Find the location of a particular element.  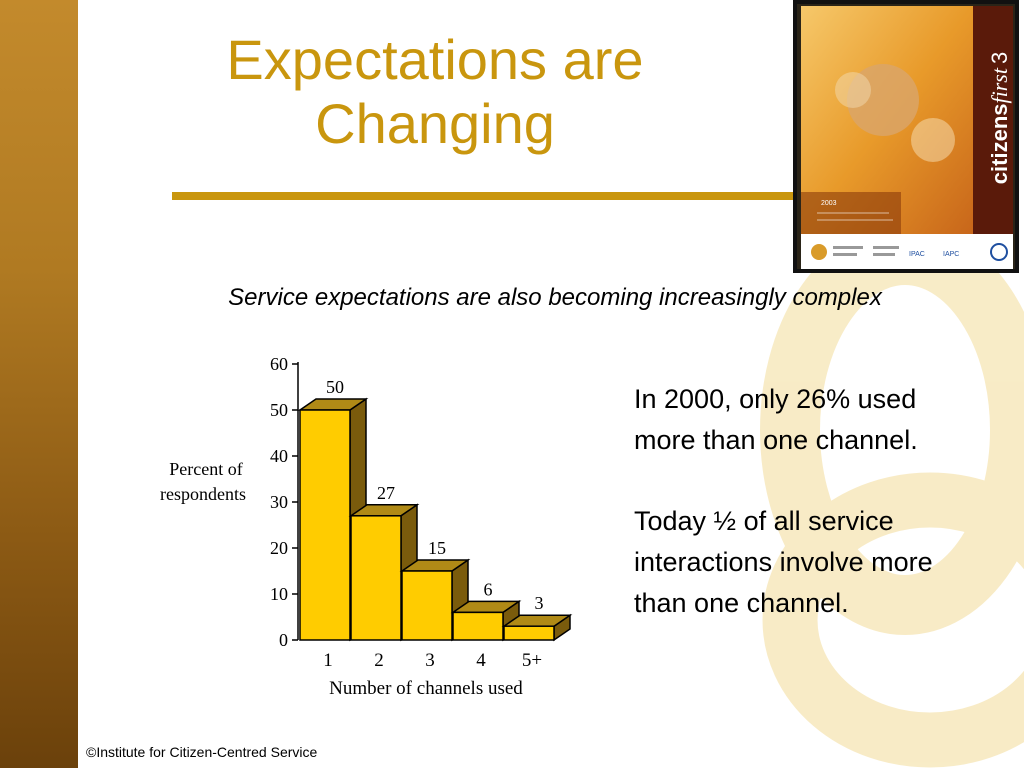

cover-brand-number: 3 is located at coordinates (999, 58).